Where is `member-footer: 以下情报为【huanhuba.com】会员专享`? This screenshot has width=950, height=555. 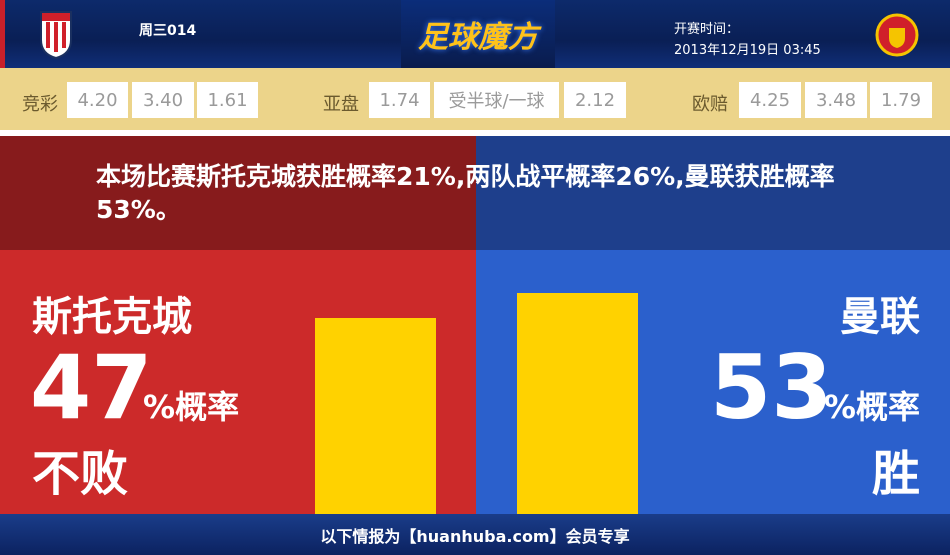 member-footer: 以下情报为【huanhuba.com】会员专享 is located at coordinates (475, 534).